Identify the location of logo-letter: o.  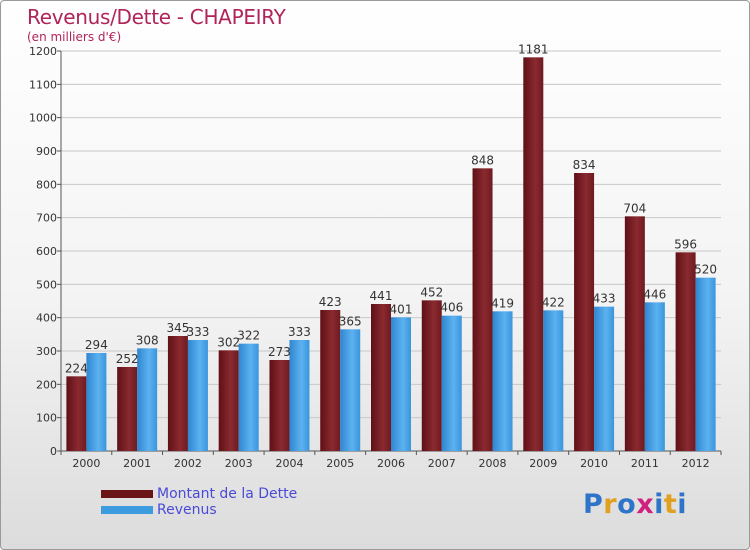
(627, 504).